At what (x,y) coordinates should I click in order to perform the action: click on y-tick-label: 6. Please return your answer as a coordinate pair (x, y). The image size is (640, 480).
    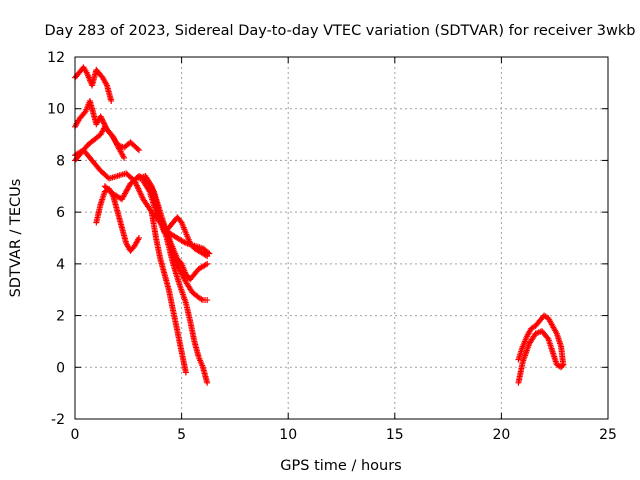
    Looking at the image, I should click on (60, 213).